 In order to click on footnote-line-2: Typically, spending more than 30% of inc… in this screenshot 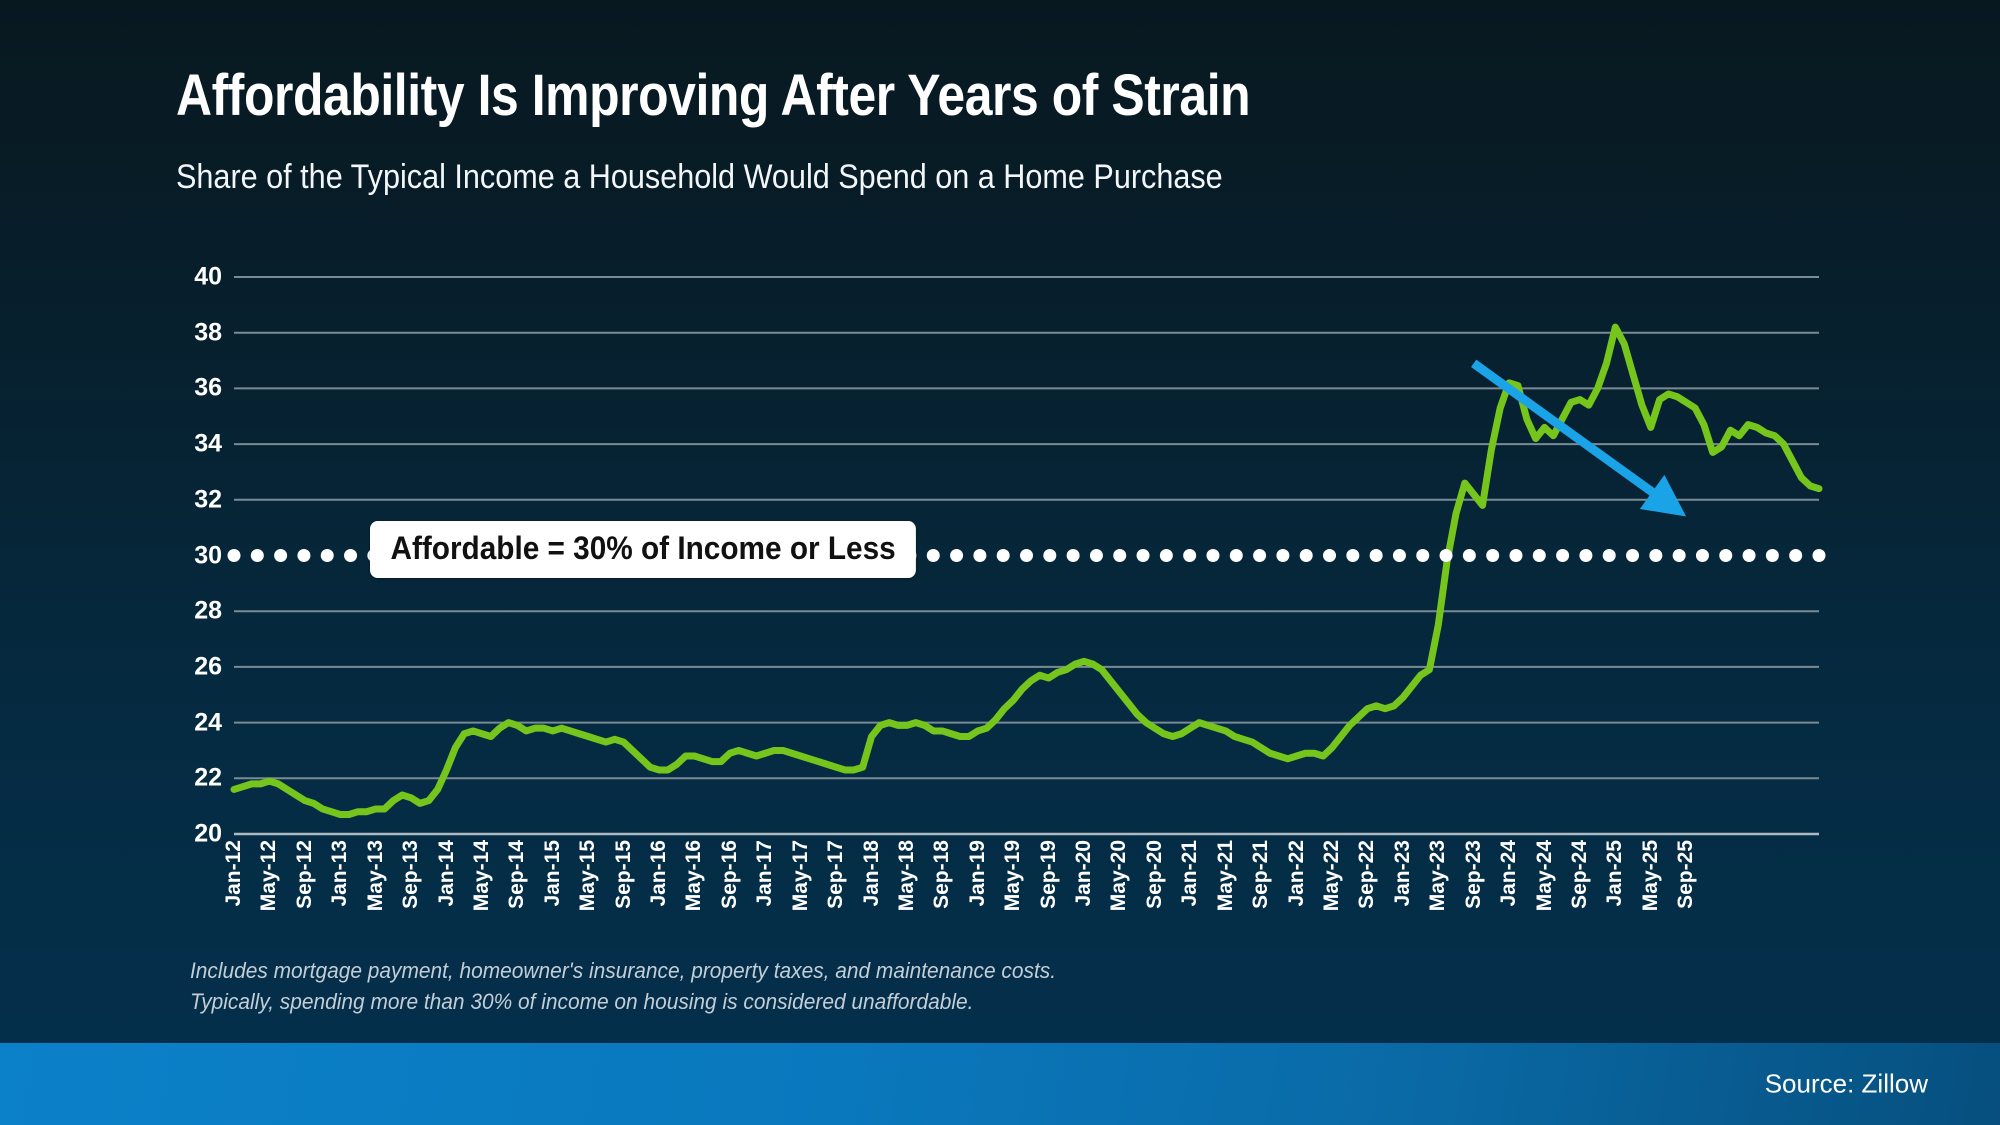, I will do `click(582, 1002)`.